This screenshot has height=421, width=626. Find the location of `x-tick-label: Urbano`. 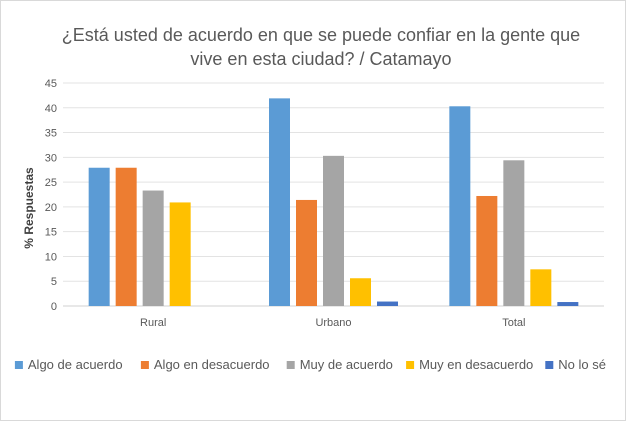

x-tick-label: Urbano is located at coordinates (333, 323).